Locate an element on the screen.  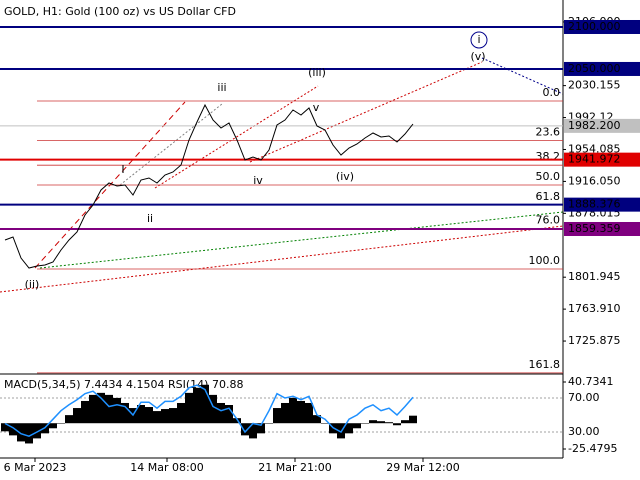
x-tick-label: 21 Mar 21:00 is located at coordinates (294, 467).